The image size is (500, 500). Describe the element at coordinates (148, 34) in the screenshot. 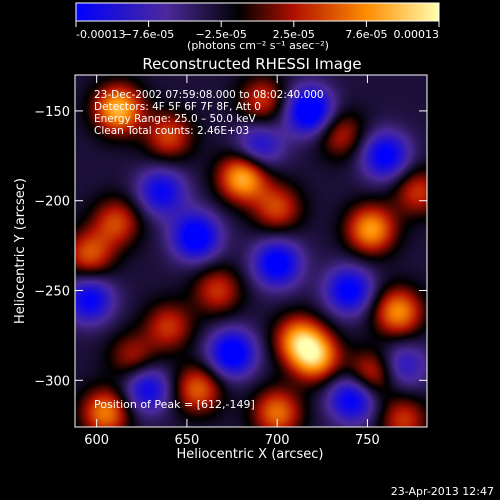

I see `colorbar-tick-label: −7.6e-05` at that location.